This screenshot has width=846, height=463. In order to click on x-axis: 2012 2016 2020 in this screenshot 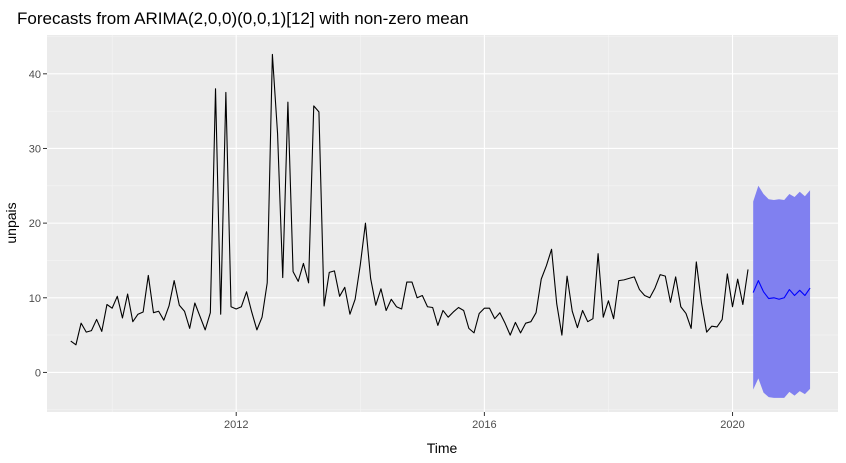, I will do `click(484, 421)`.